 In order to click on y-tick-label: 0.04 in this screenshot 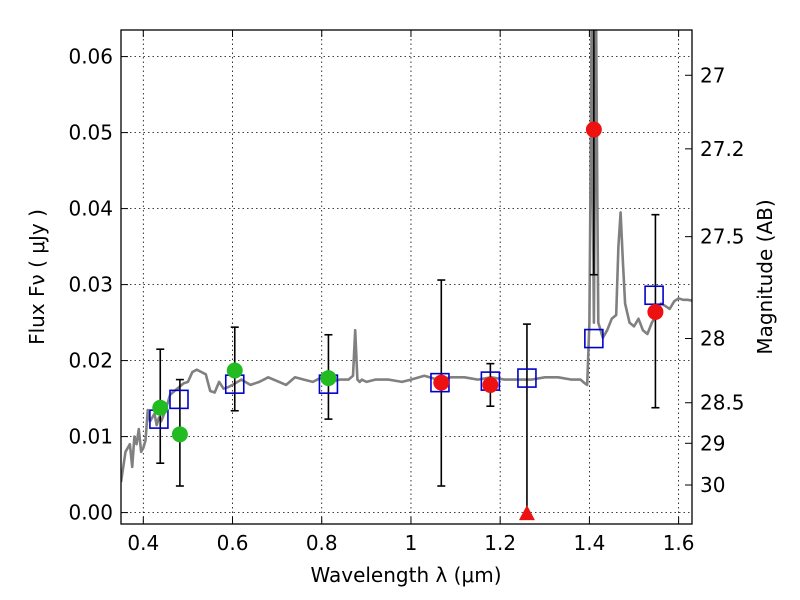, I will do `click(90, 209)`.